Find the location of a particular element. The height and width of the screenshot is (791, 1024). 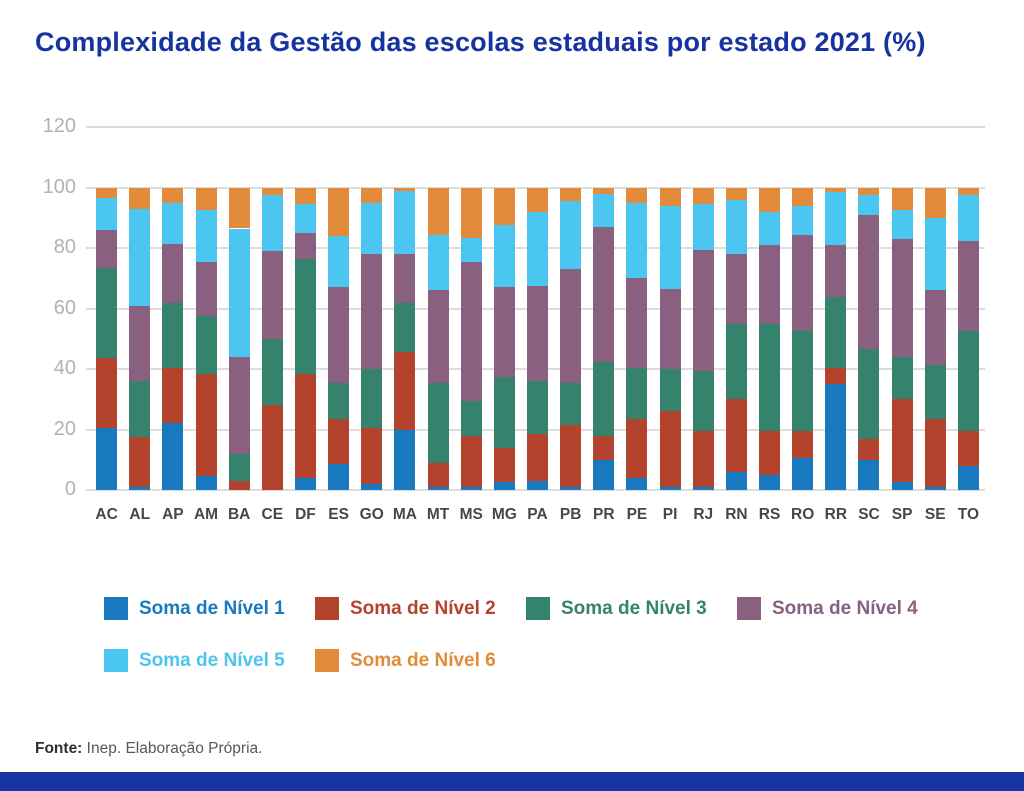

source-text: Inep. Elaboração Própria. is located at coordinates (172, 748).